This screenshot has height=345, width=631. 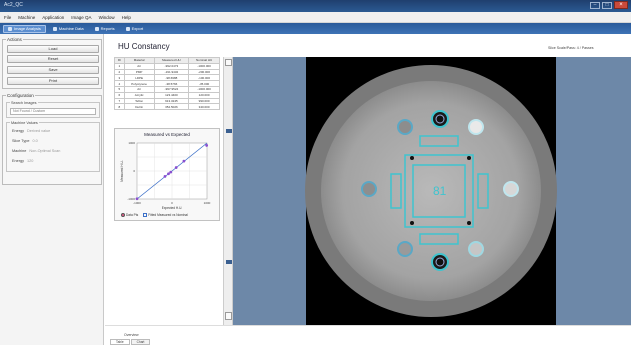 What do you see at coordinates (621, 5) in the screenshot?
I see `close-button: ×` at bounding box center [621, 5].